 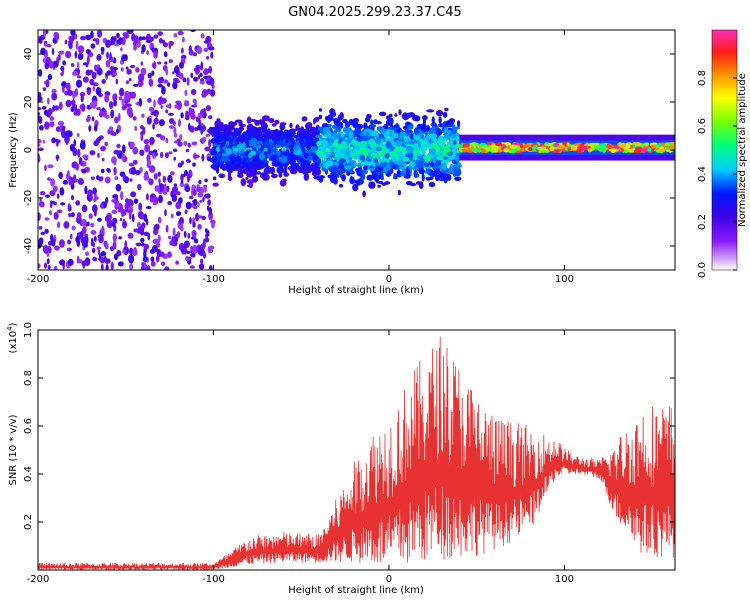 I want to click on snr-y-multiplier: (x104), so click(x=12, y=337).